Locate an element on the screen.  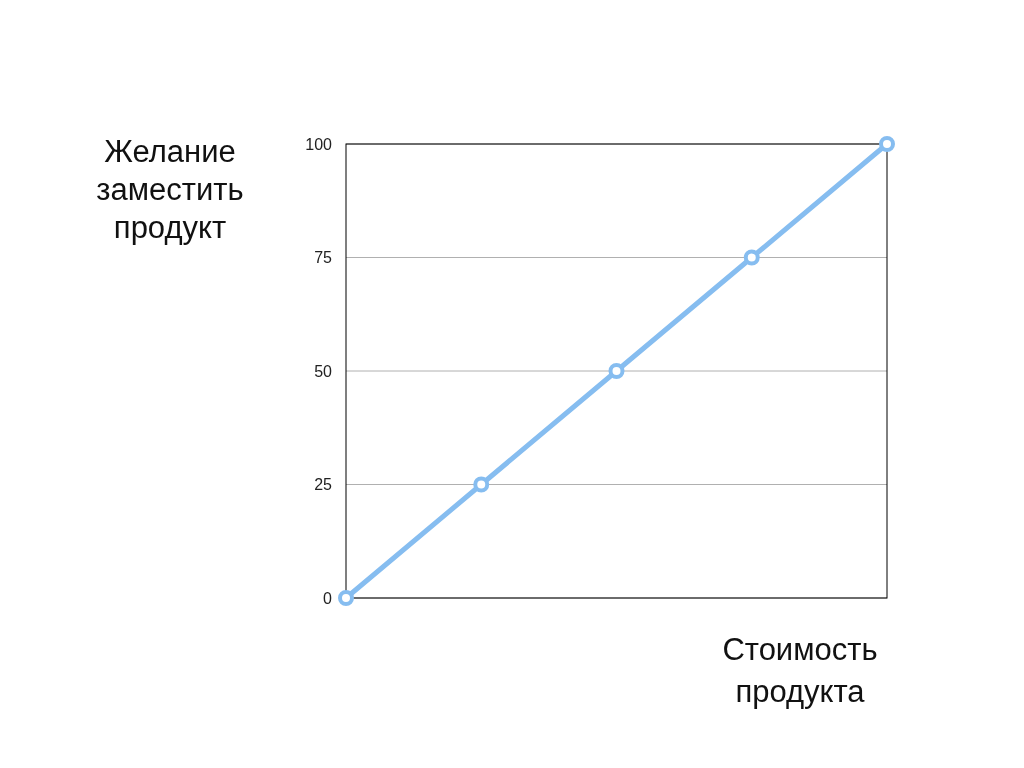
y-tick-label: 50 is located at coordinates (323, 371).